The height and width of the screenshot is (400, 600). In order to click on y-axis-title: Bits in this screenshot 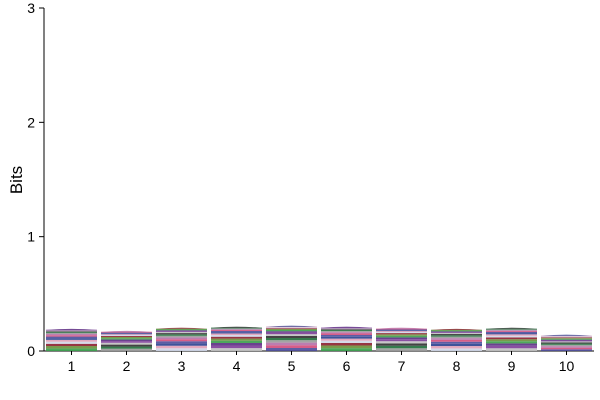, I will do `click(16, 180)`.